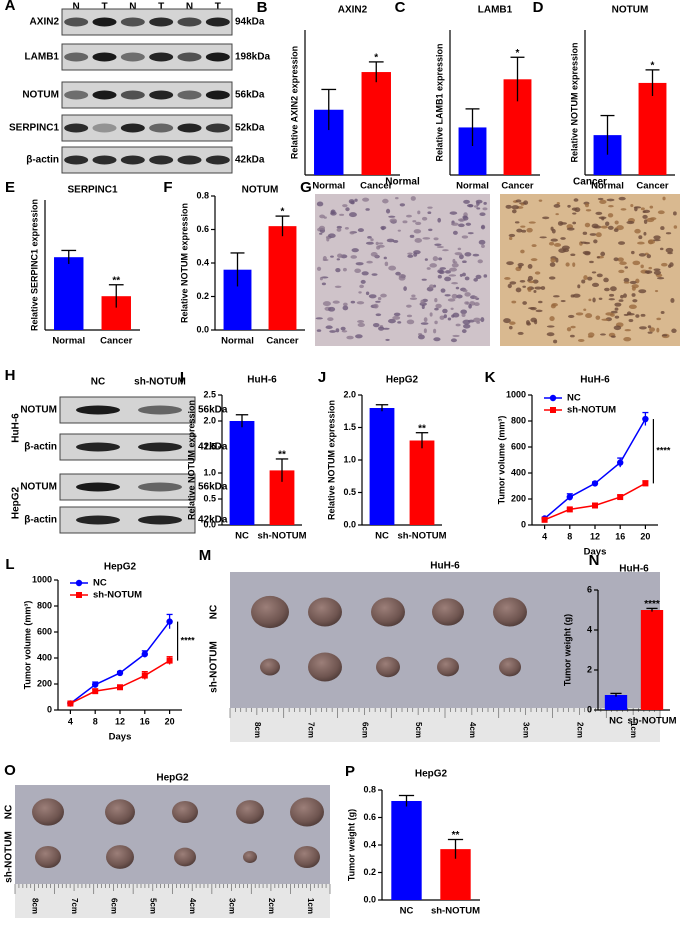 Image resolution: width=685 pixels, height=928 pixels. Describe the element at coordinates (283, 212) in the screenshot. I see `significance: *` at that location.